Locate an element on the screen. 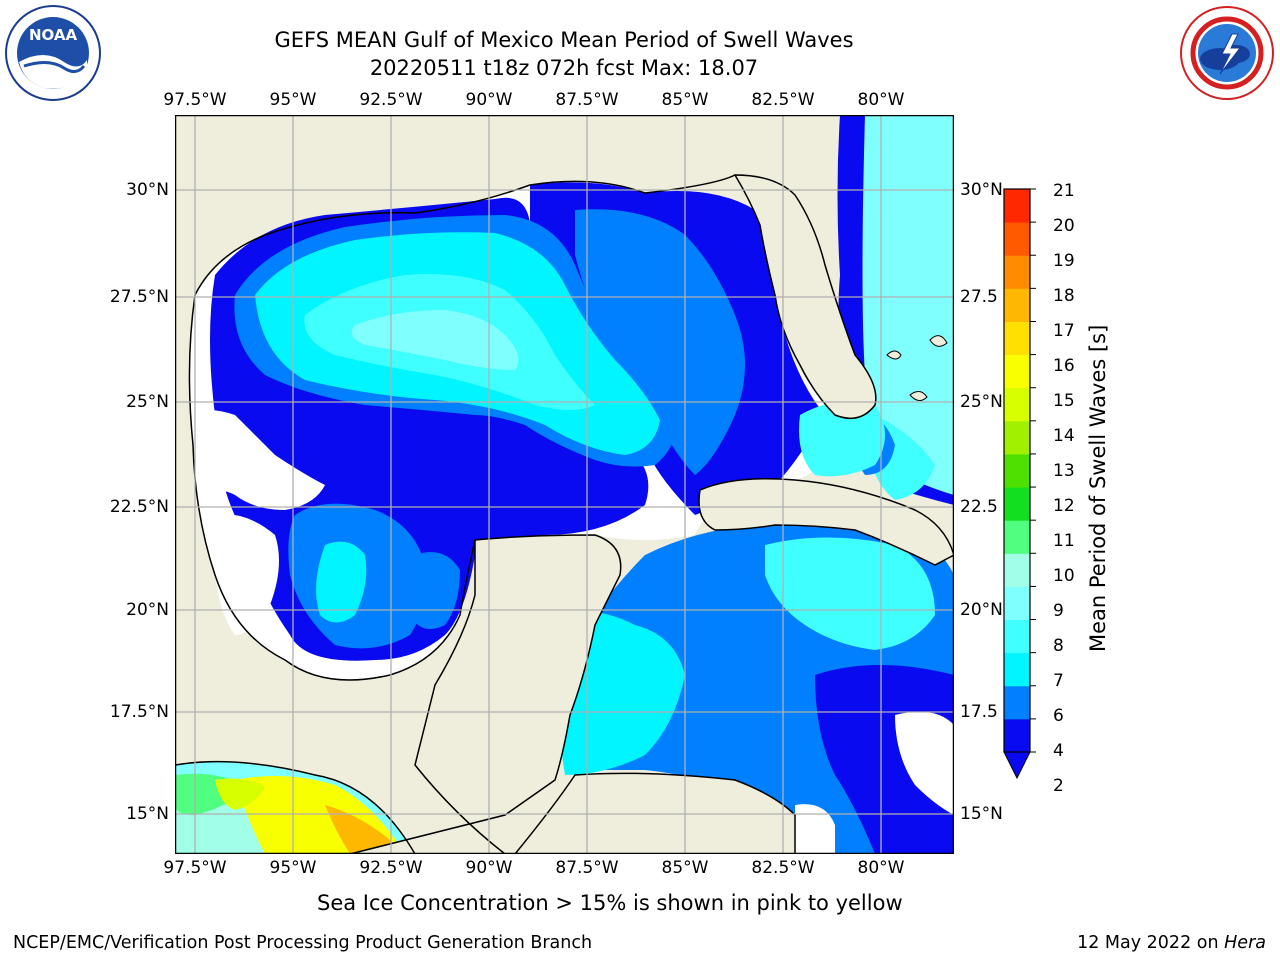 The width and height of the screenshot is (1280, 960). lon-label-top: 82.5°W is located at coordinates (783, 100).